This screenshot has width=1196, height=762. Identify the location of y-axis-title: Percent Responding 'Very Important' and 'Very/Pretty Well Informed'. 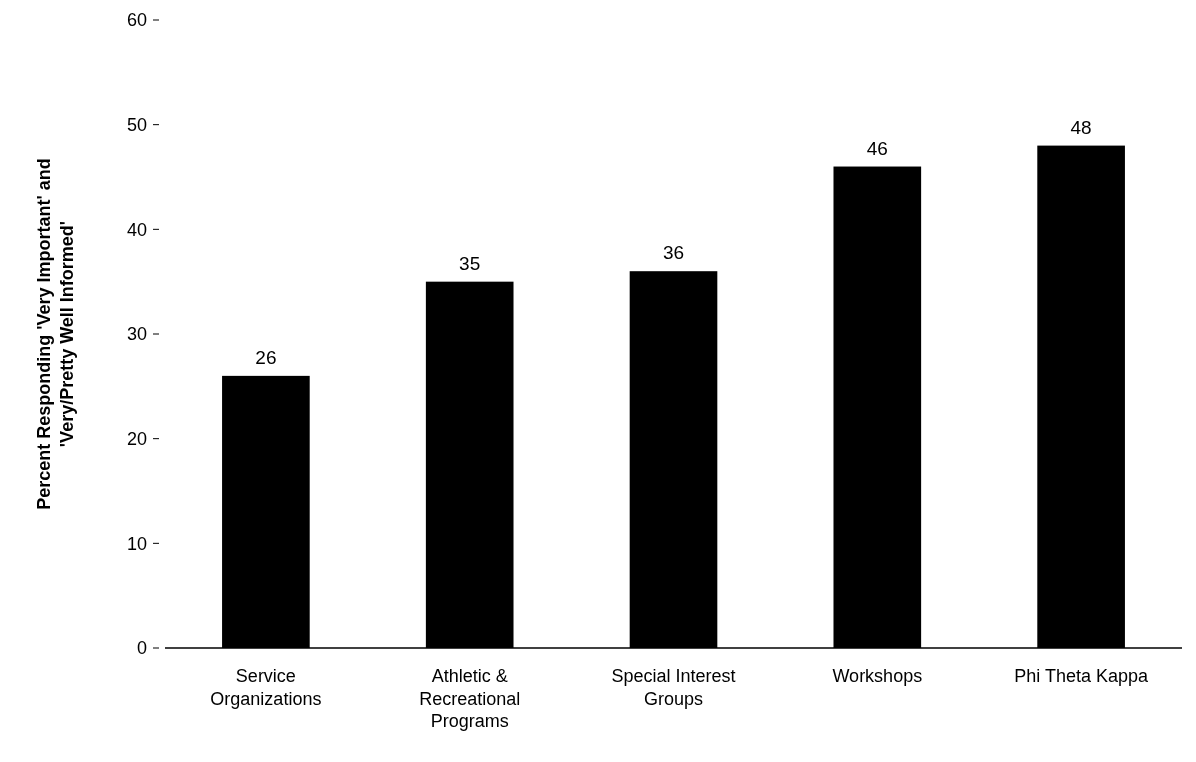
(55, 334).